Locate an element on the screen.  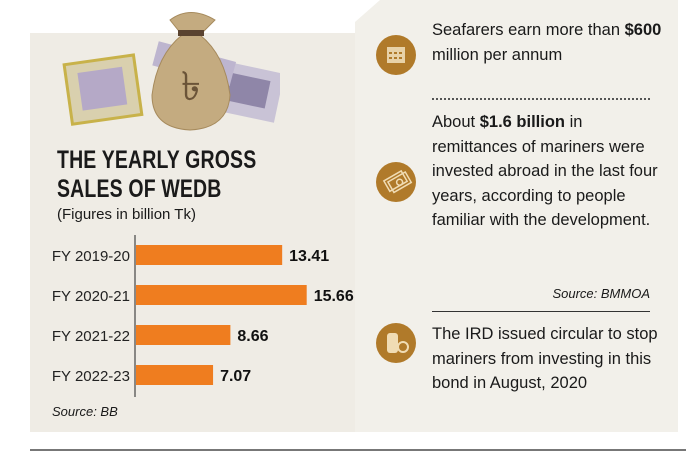
dotted-divider is located at coordinates (541, 99).